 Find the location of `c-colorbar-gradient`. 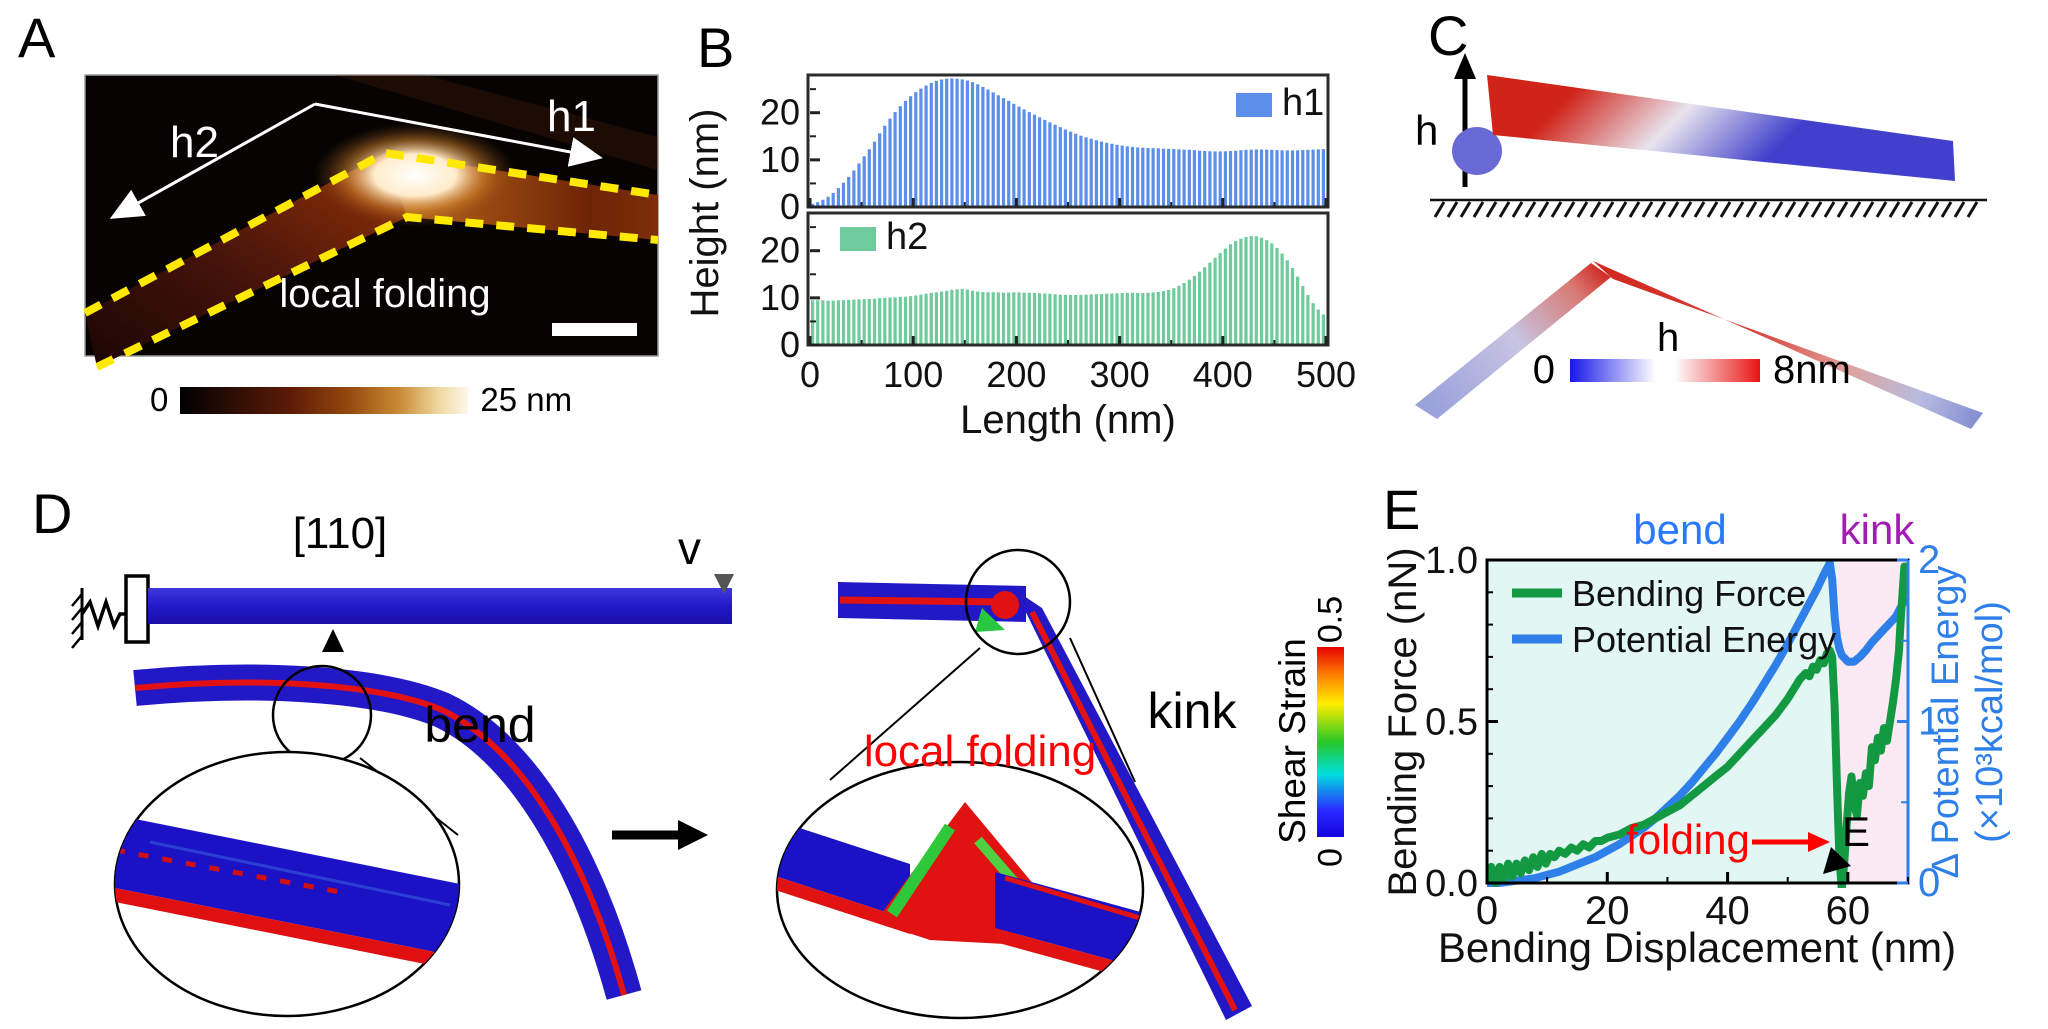

c-colorbar-gradient is located at coordinates (1665, 370).